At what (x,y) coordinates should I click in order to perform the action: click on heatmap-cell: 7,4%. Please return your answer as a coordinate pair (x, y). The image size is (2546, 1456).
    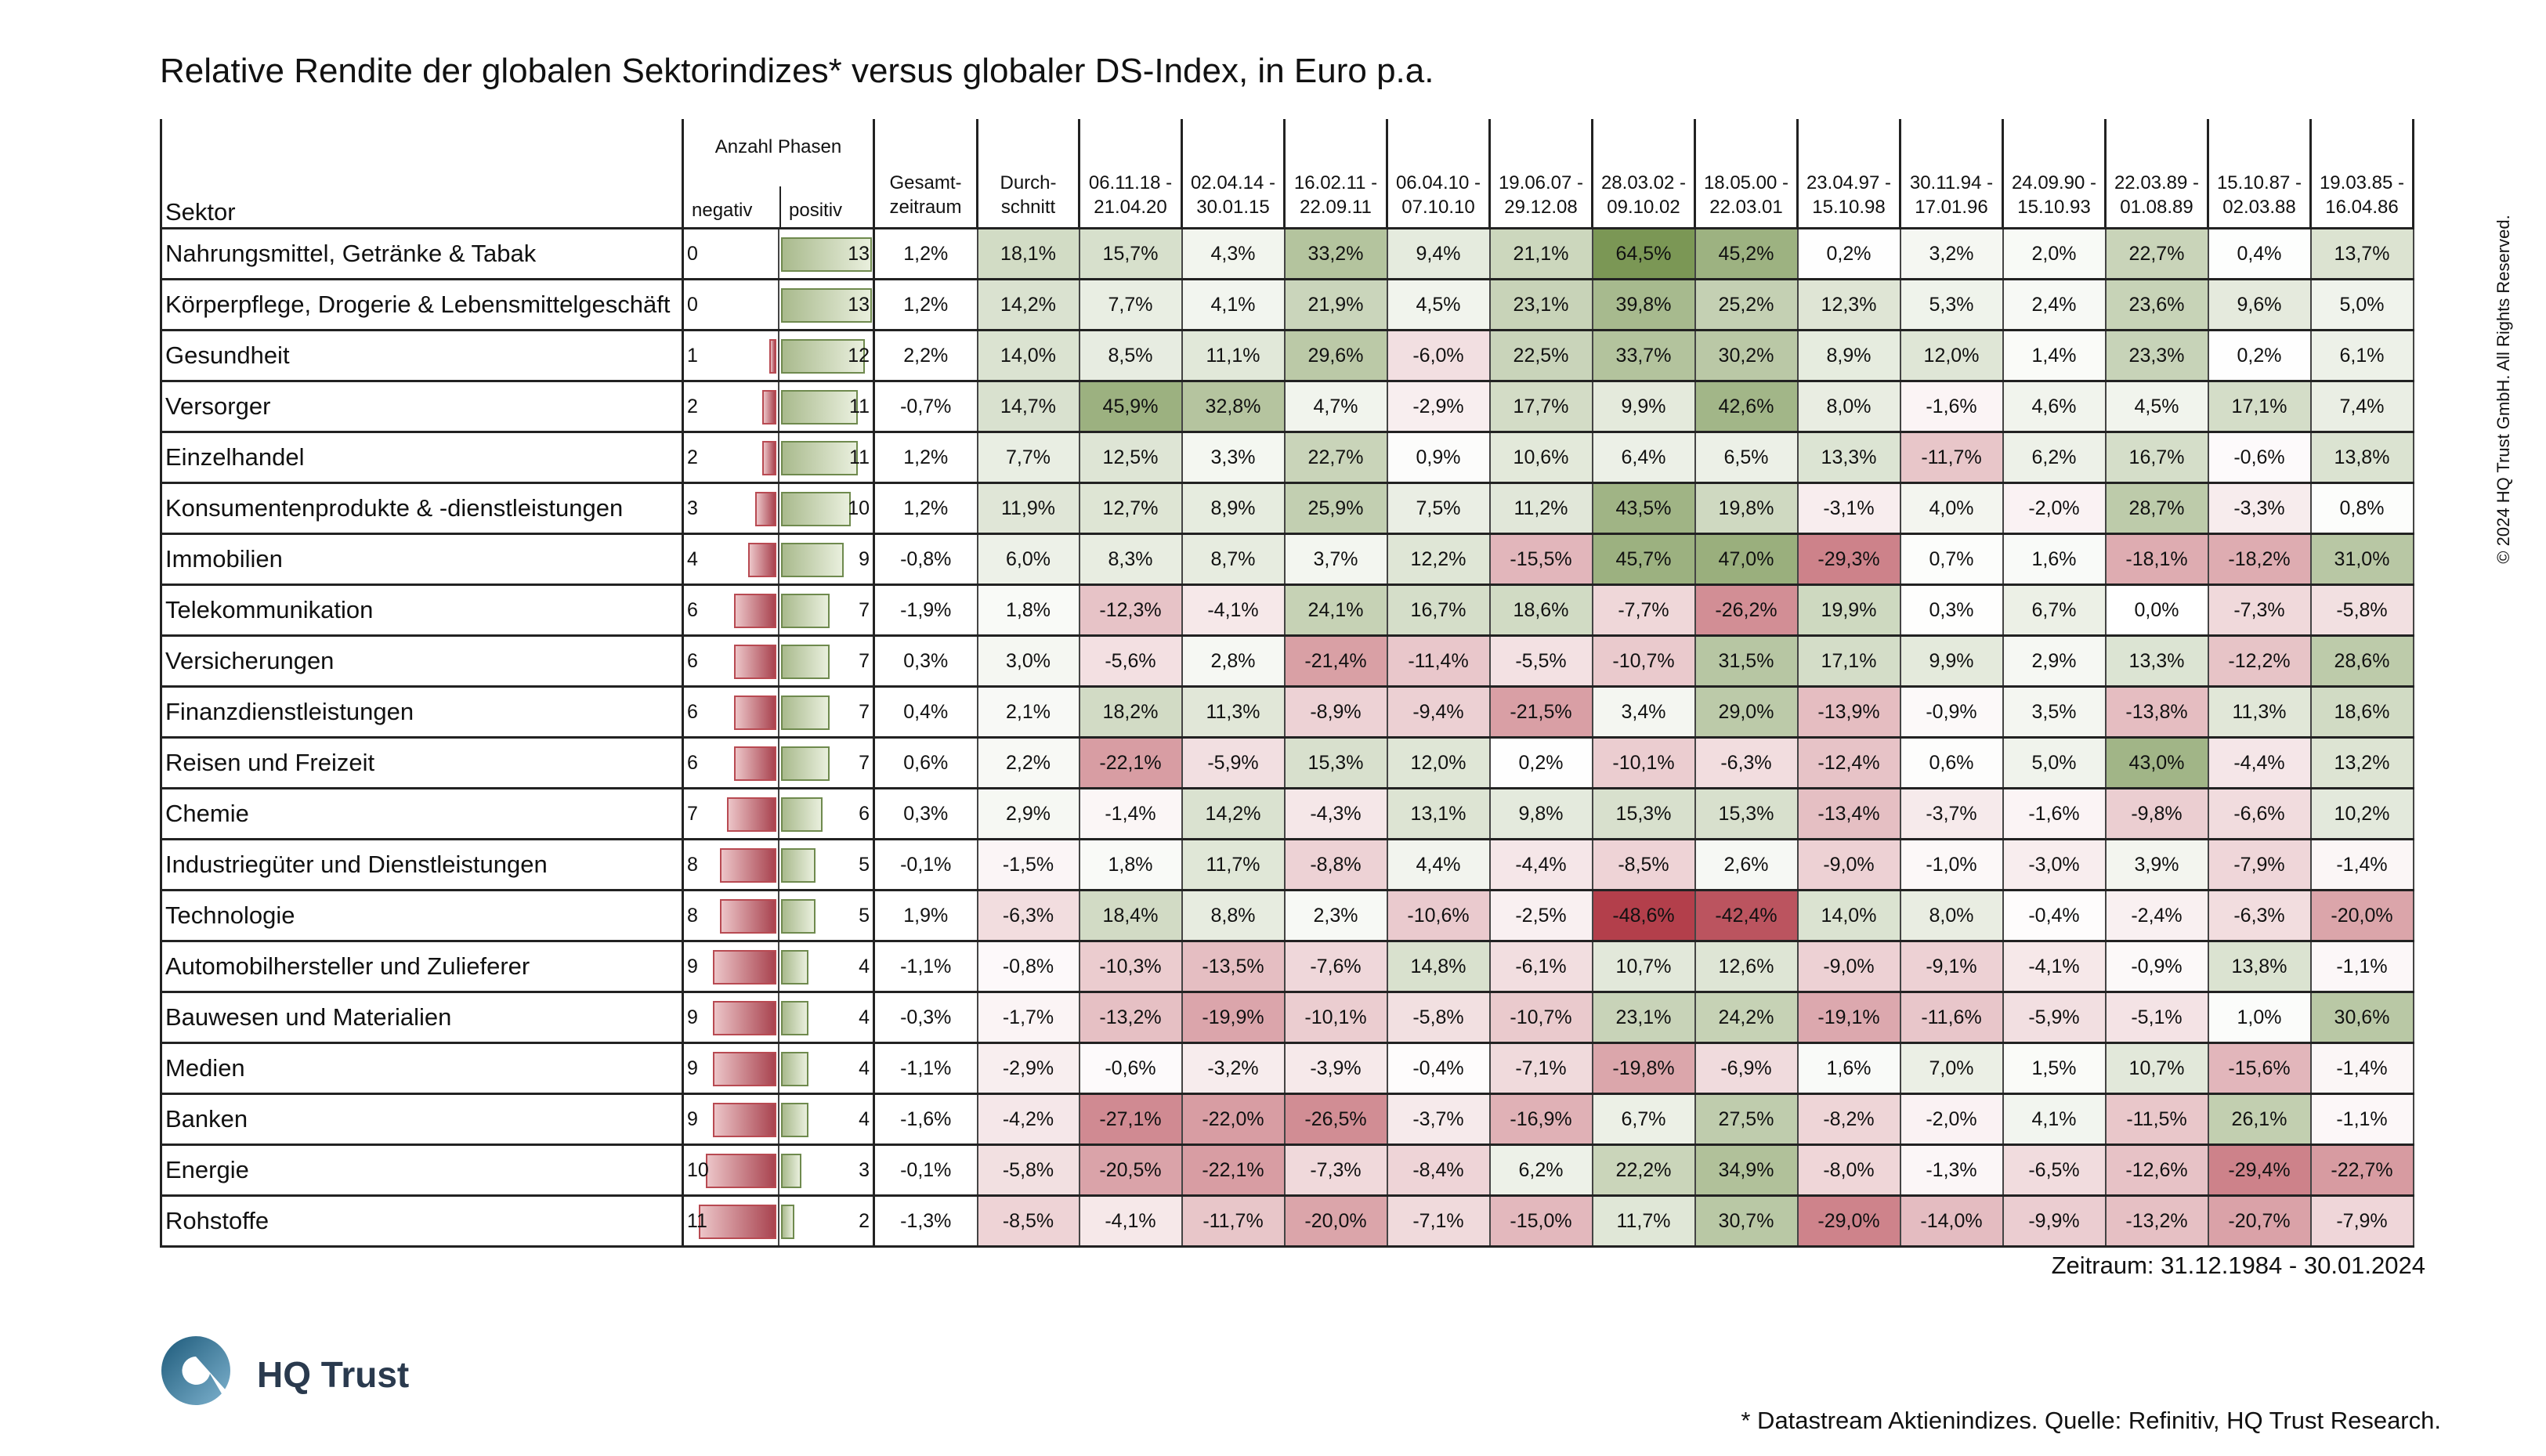
    Looking at the image, I should click on (2362, 406).